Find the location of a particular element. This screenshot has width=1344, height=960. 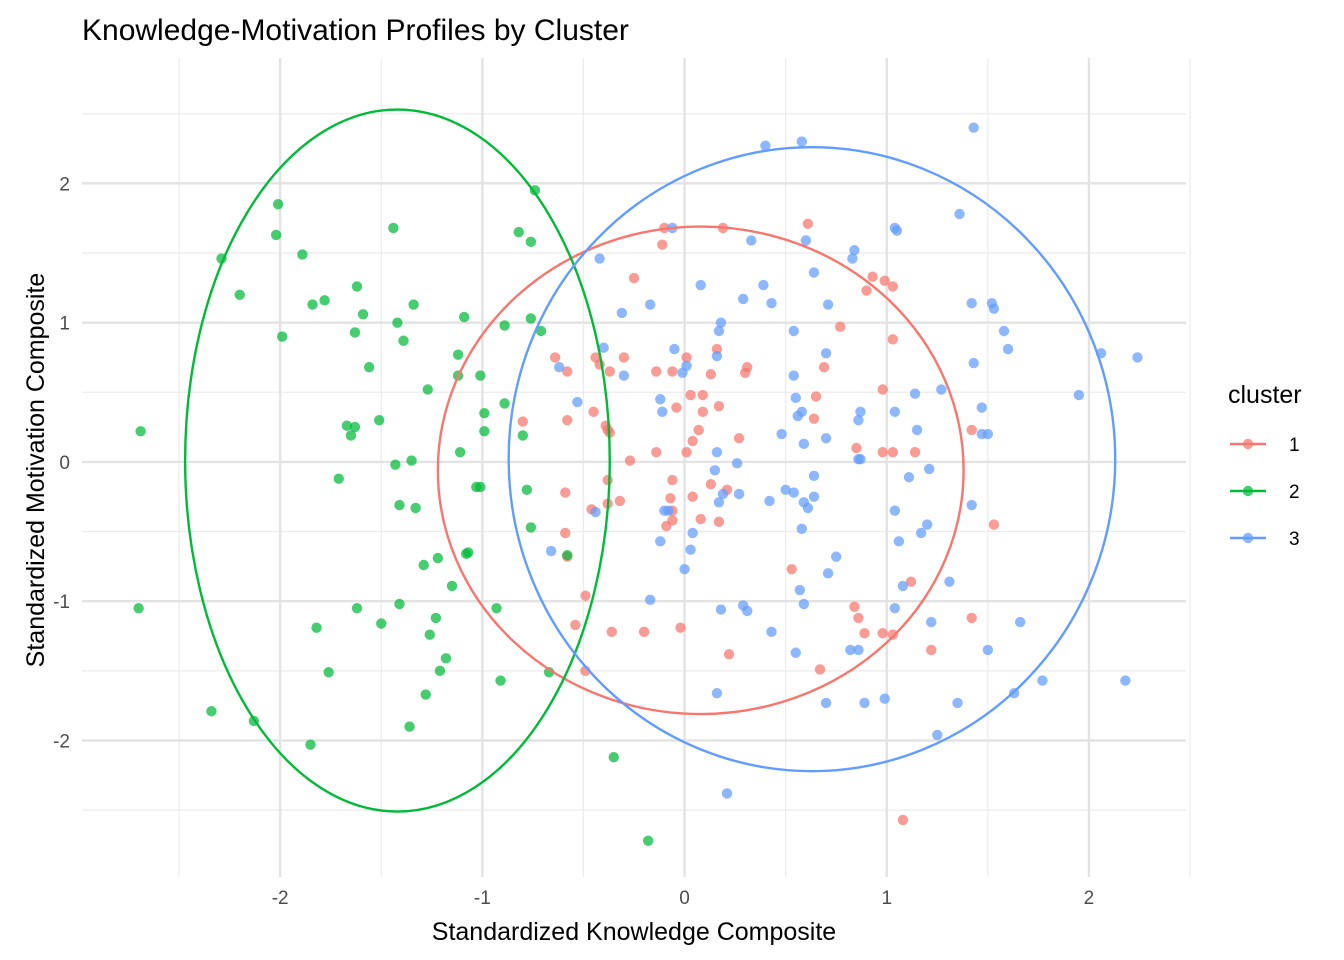

chart-title: Knowledge-Motivation Profiles by Cluster is located at coordinates (355, 30).